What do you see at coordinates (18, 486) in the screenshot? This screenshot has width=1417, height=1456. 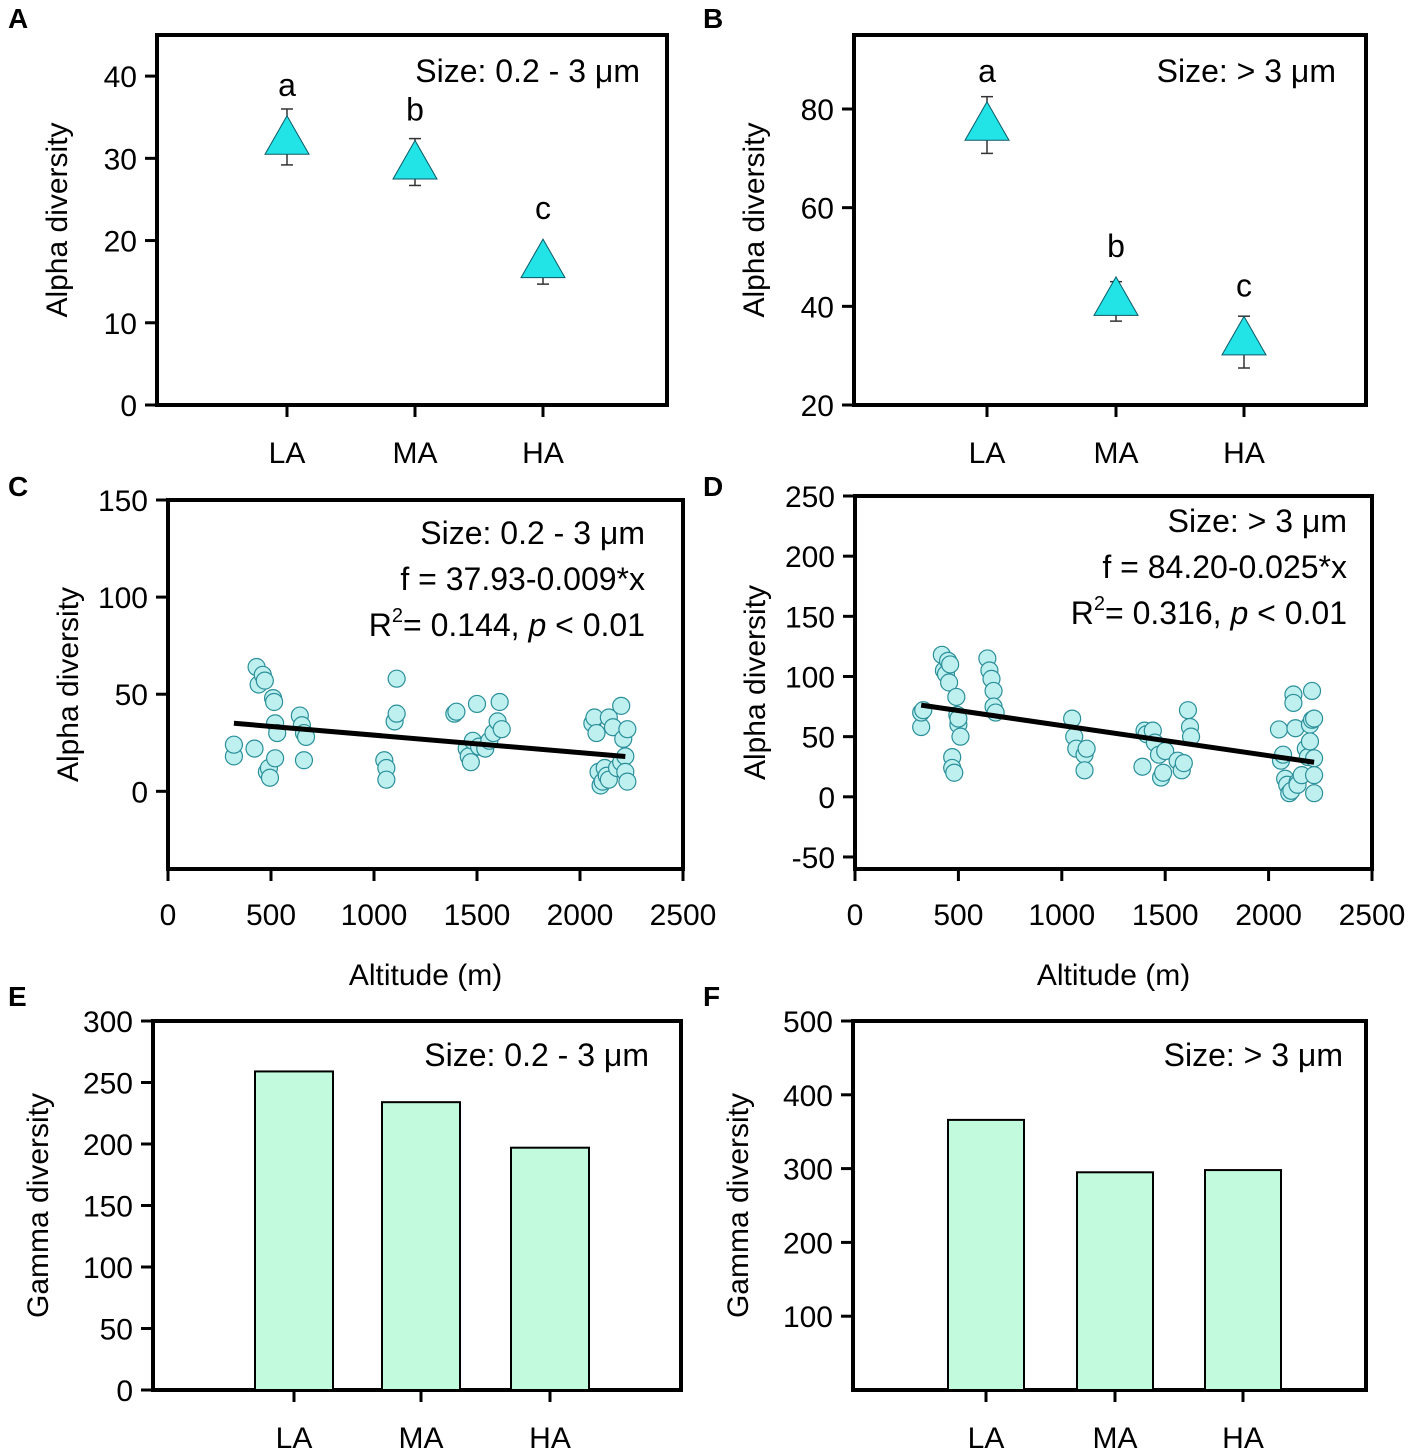 I see `panel-letter: C` at bounding box center [18, 486].